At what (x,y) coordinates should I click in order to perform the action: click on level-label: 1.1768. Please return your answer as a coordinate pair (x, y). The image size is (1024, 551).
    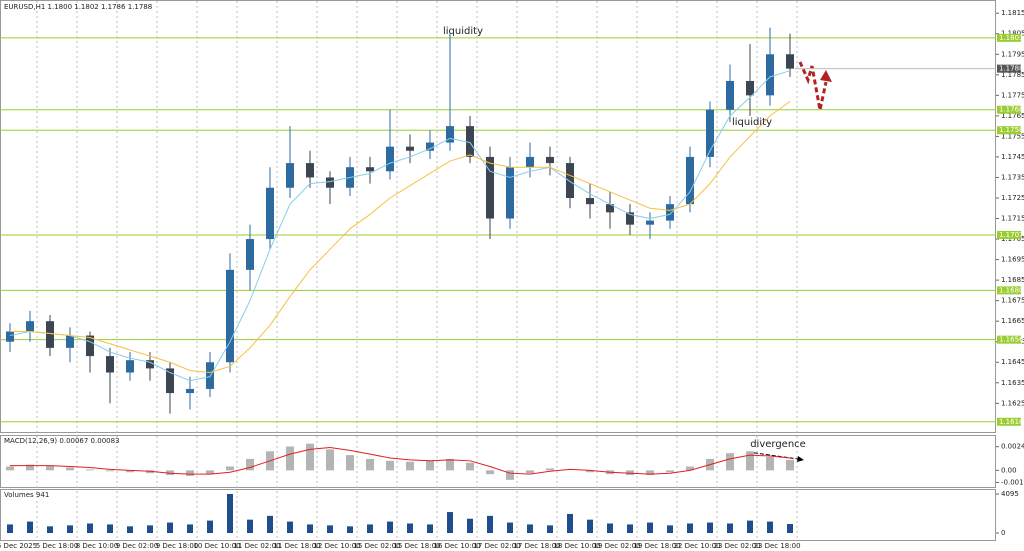
    Looking at the image, I should click on (1011, 110).